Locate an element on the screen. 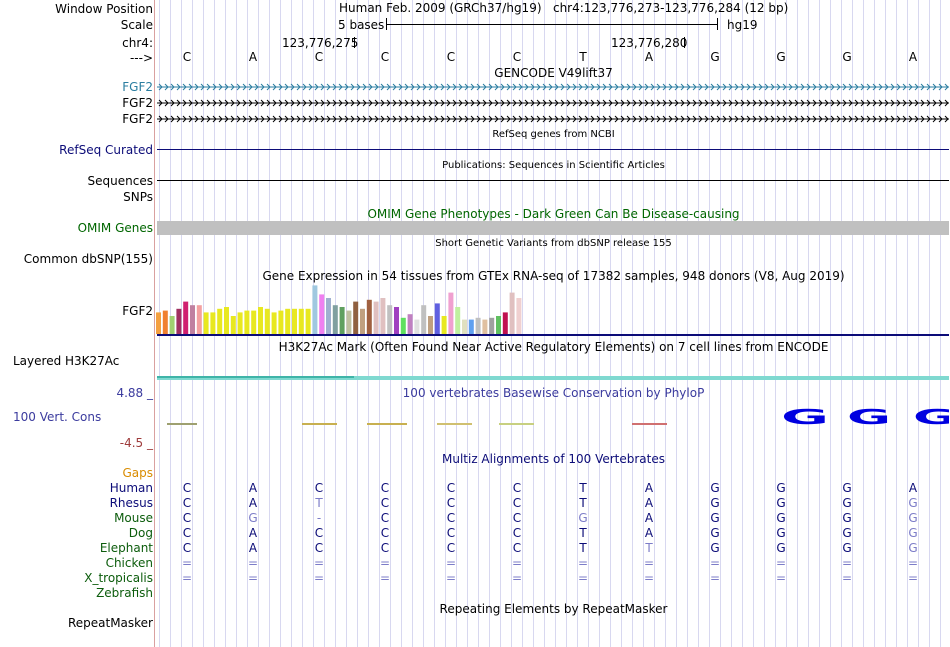 The height and width of the screenshot is (647, 950). publications-label: Sequences is located at coordinates (120, 181).